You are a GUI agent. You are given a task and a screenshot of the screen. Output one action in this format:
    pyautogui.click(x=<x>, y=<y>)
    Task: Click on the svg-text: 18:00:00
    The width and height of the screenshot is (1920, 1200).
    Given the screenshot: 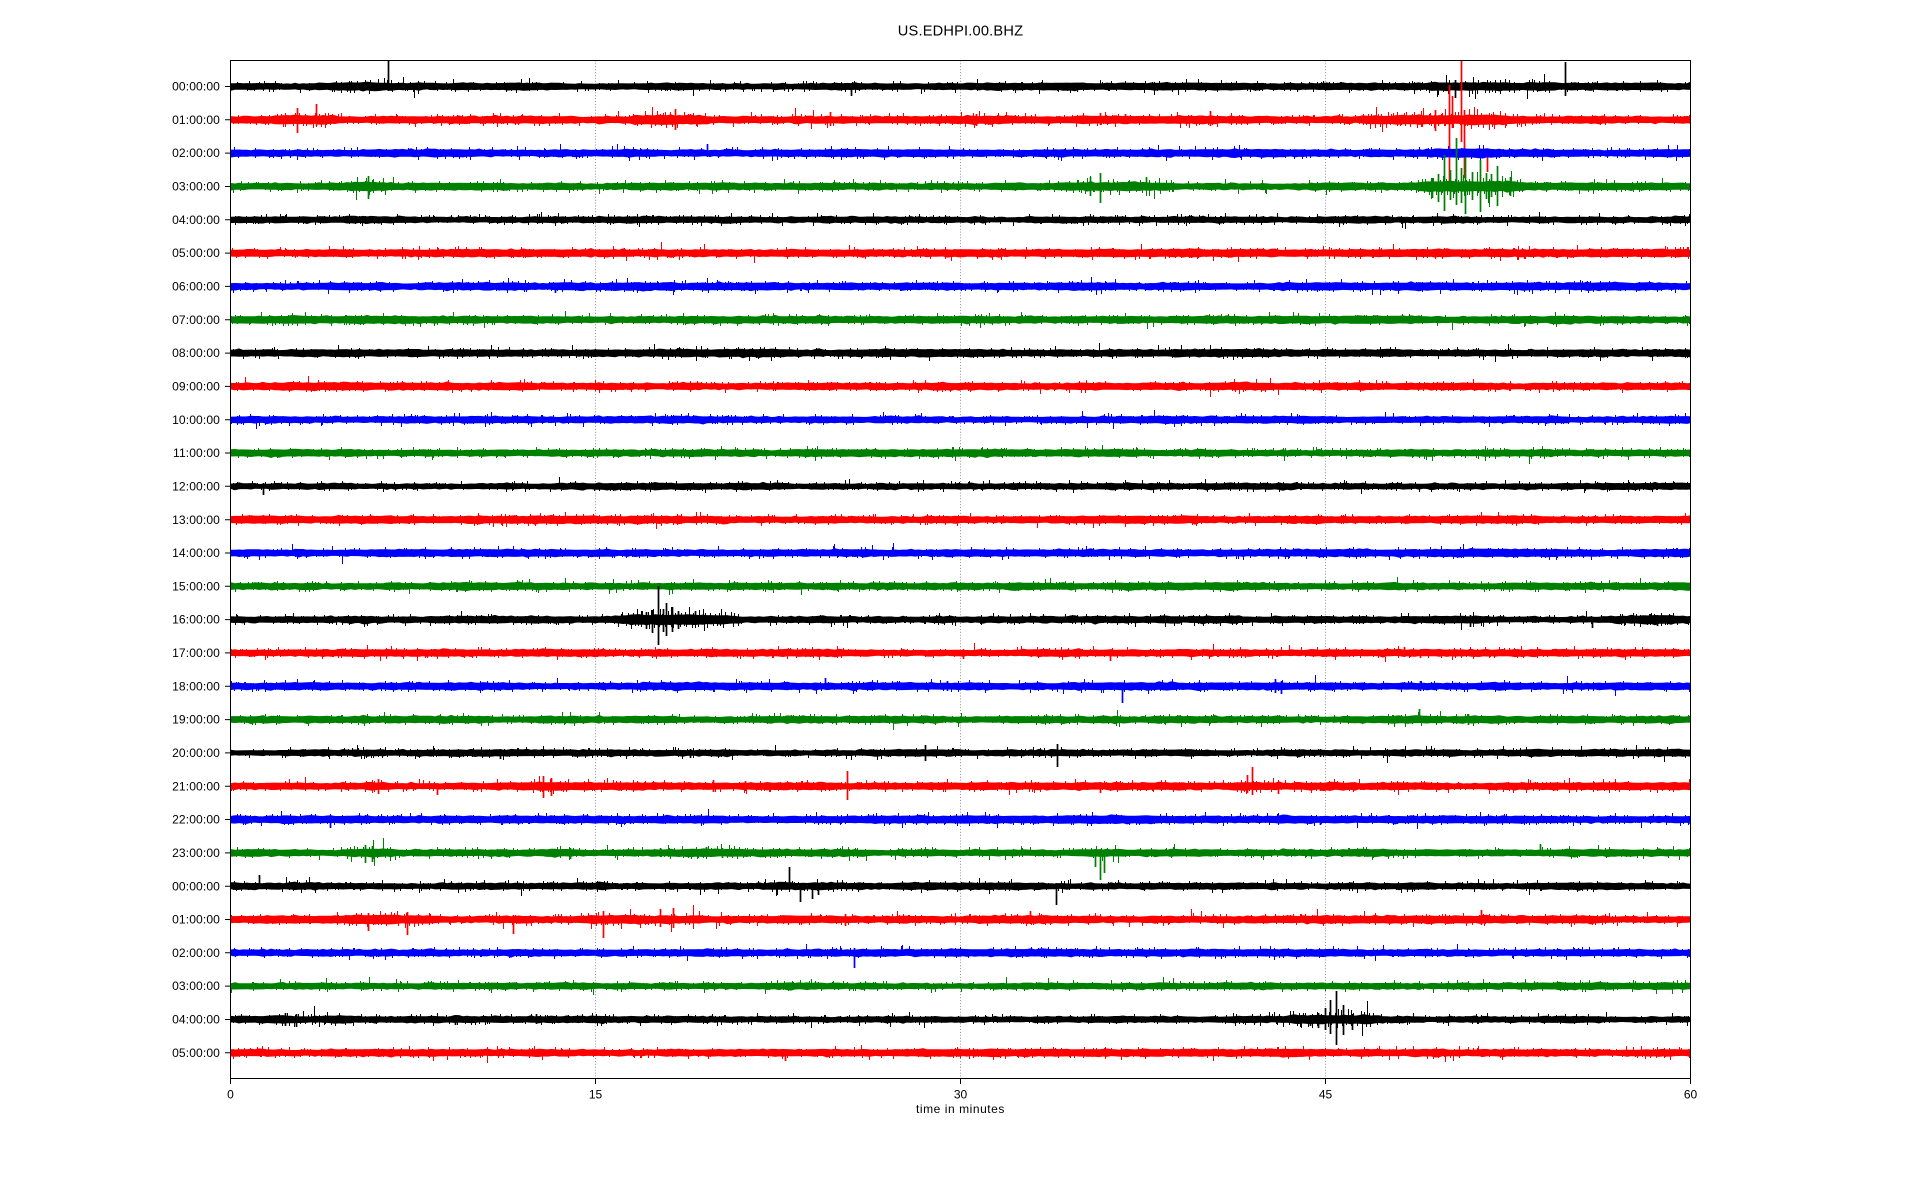 What is the action you would take?
    pyautogui.click(x=196, y=686)
    